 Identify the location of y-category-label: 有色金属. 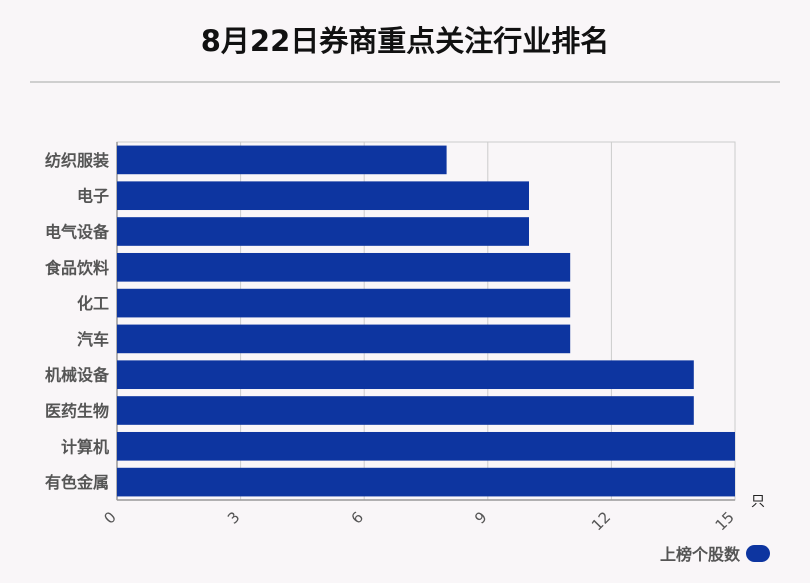
(77, 482).